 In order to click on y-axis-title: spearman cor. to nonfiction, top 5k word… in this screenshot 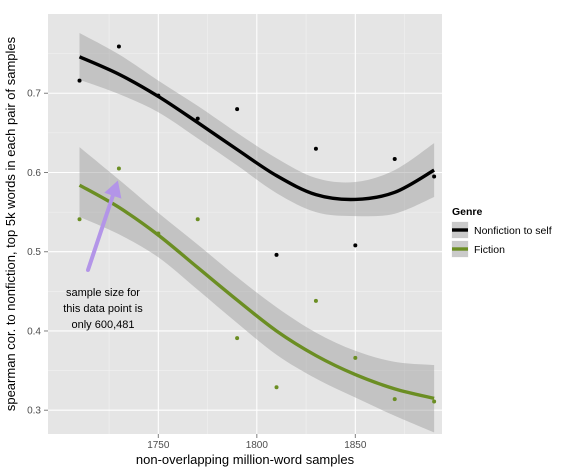, I will do `click(10, 223)`.